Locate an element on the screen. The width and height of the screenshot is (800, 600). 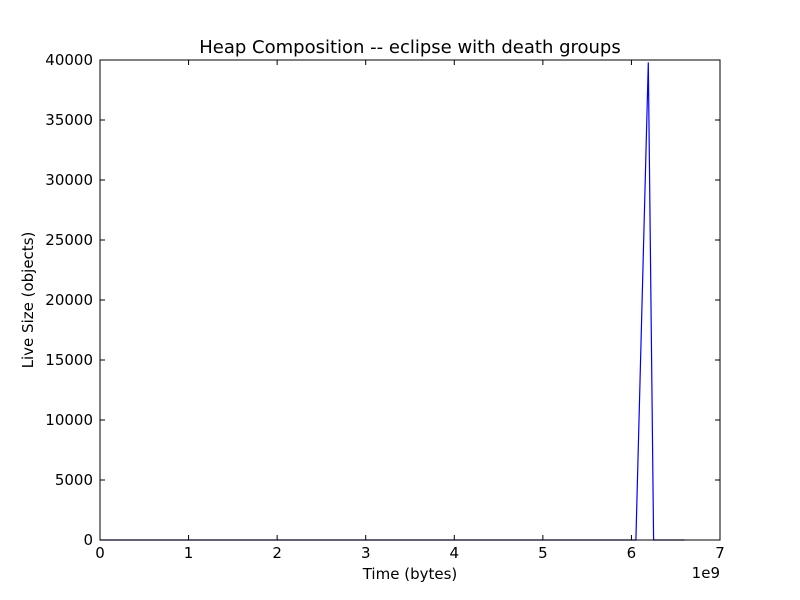
x-tick-label: 5 is located at coordinates (543, 553).